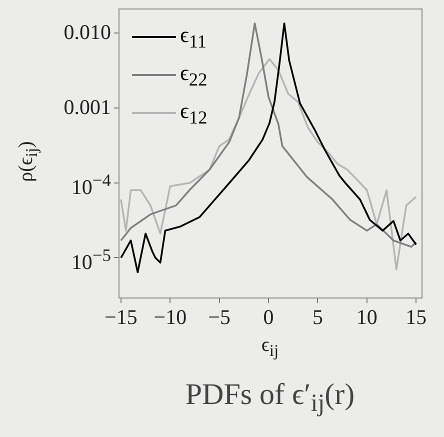 The height and width of the screenshot is (437, 444). What do you see at coordinates (87, 32) in the screenshot?
I see `y-tick-label: 0.010` at bounding box center [87, 32].